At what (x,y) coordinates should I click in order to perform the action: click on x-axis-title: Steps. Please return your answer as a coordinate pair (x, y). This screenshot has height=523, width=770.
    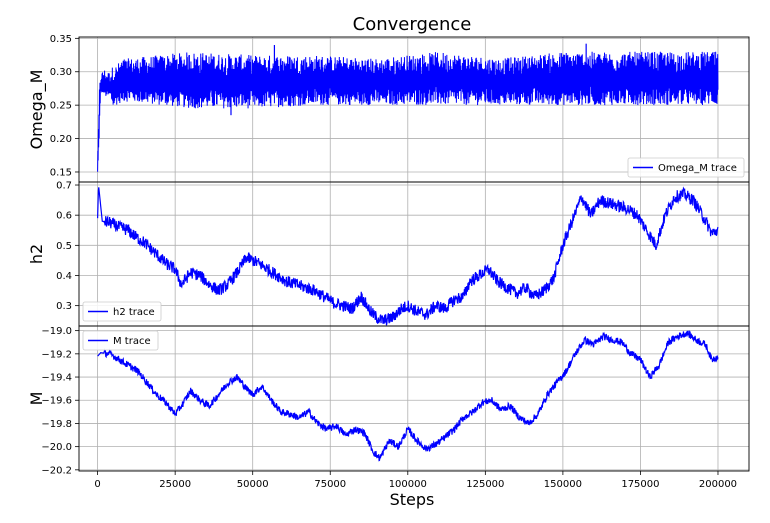
    Looking at the image, I should click on (412, 499).